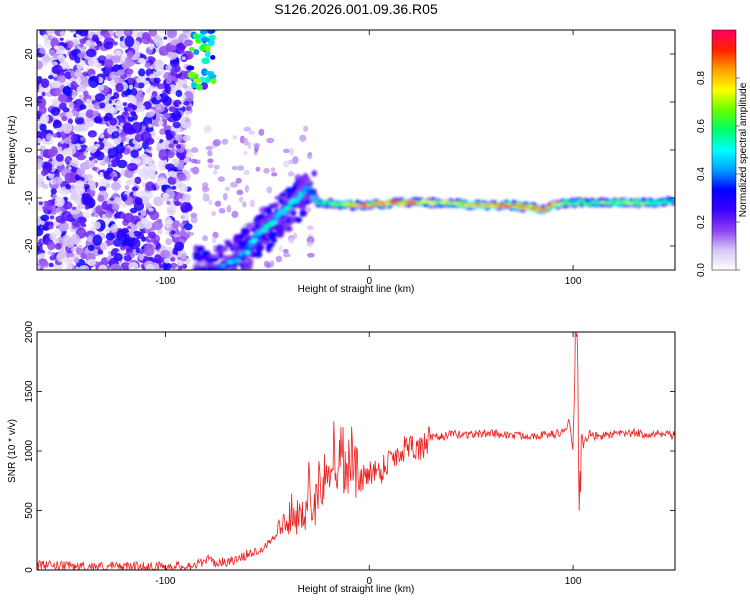 The image size is (750, 600). I want to click on snr-x-tick-label: 100, so click(573, 581).